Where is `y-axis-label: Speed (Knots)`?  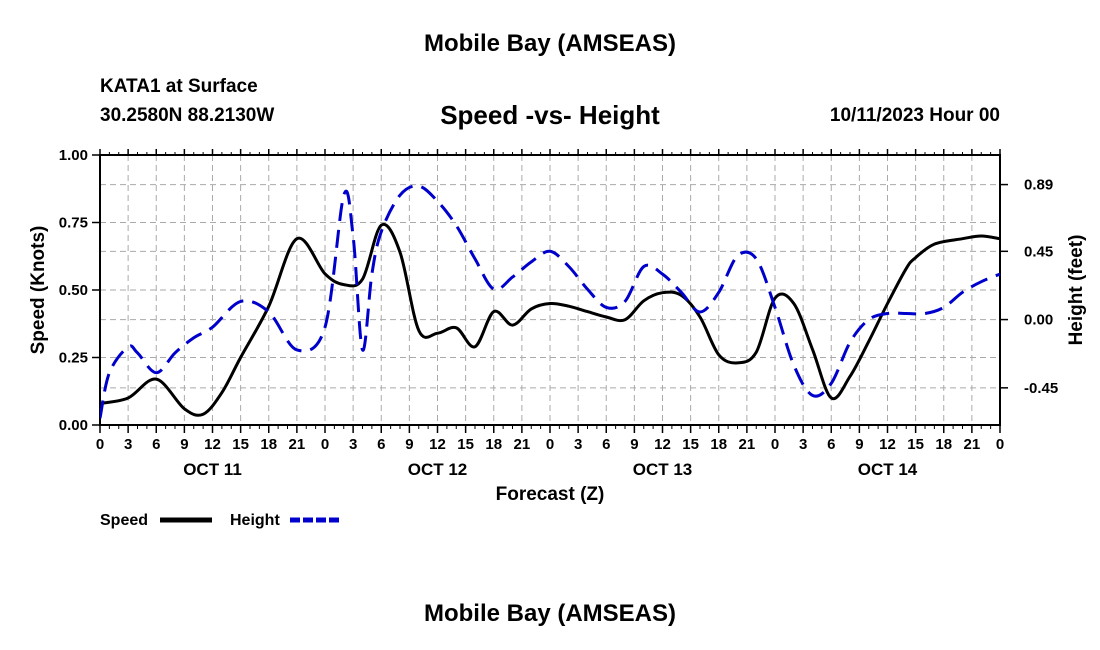
y-axis-label: Speed (Knots) is located at coordinates (38, 290).